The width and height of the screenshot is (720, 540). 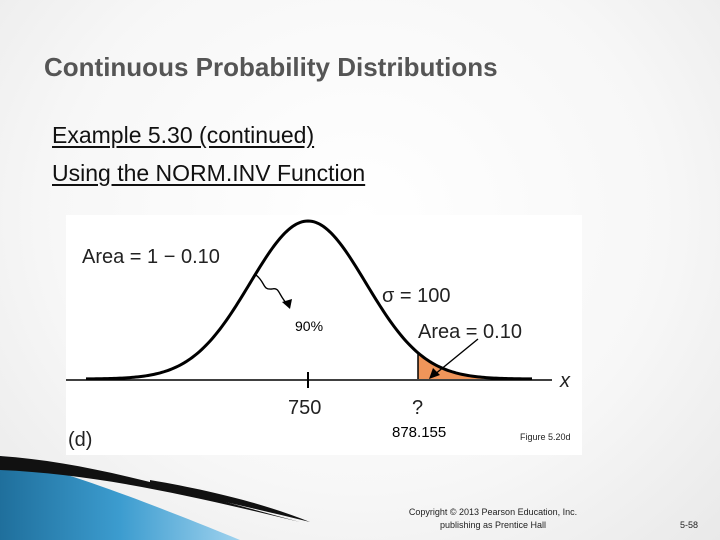 What do you see at coordinates (419, 432) in the screenshot?
I see `answer-value: 878.155` at bounding box center [419, 432].